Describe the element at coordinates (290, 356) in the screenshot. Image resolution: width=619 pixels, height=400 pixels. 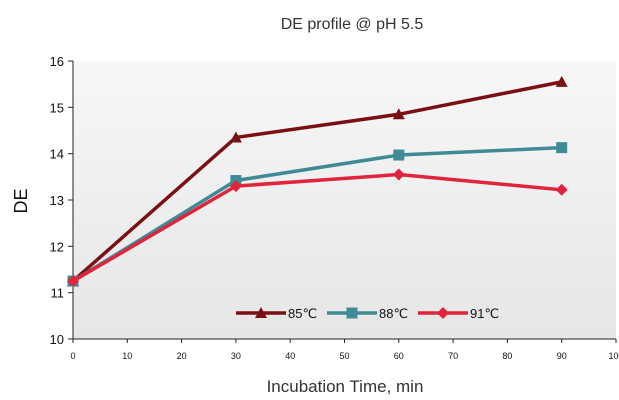
I see `x-tick-label: 40` at that location.